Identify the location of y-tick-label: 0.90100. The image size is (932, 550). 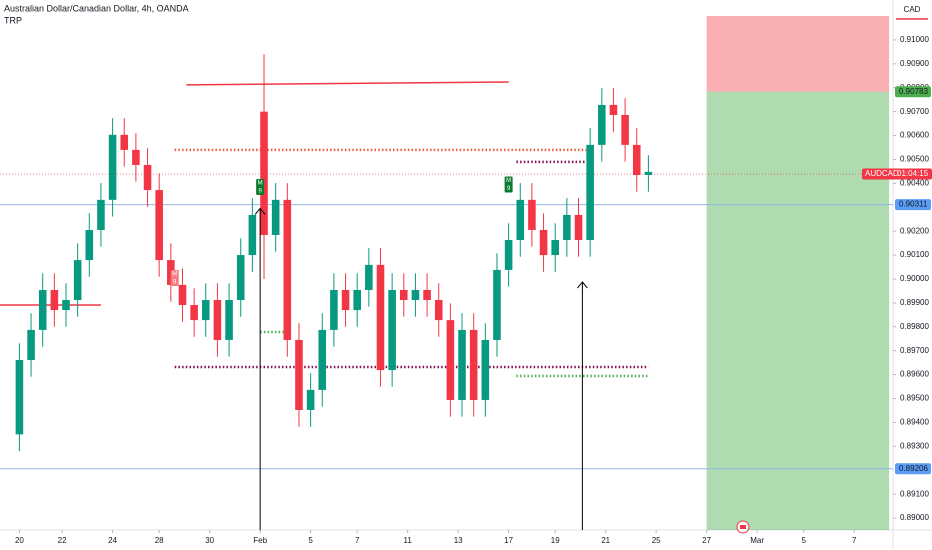
(914, 254).